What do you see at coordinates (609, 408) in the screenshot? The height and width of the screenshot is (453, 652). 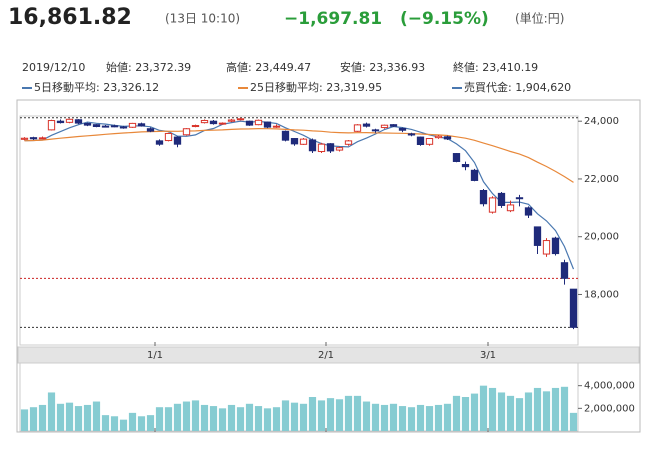 I see `y-tick-label: 2,000,000` at bounding box center [609, 408].